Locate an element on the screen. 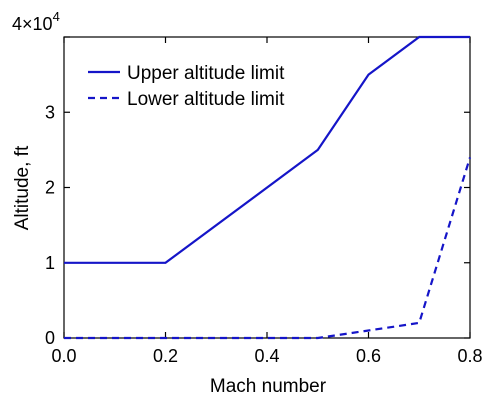 The width and height of the screenshot is (494, 401). y-multiplier-lead-tick: 4 is located at coordinates (17, 24).